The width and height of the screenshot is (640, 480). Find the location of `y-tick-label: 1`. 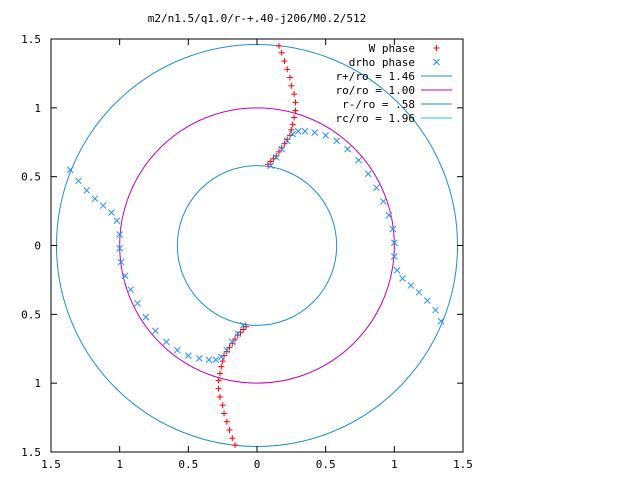

y-tick-label: 1 is located at coordinates (37, 108).